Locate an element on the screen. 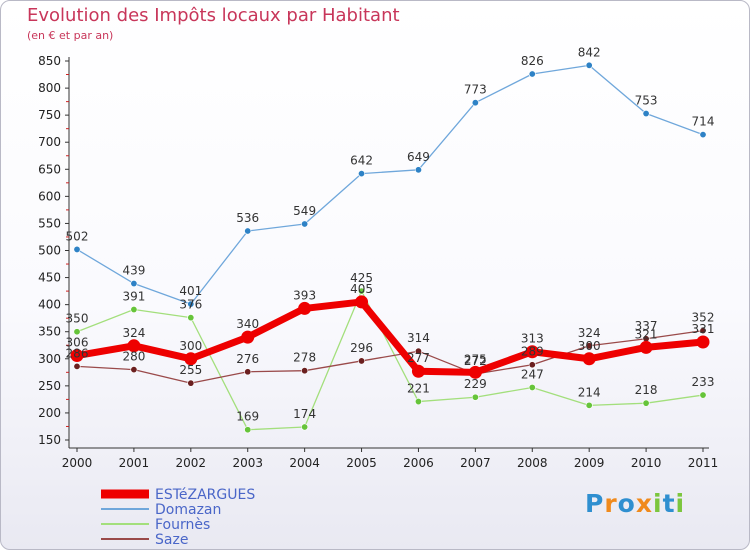  data-label: 306 is located at coordinates (77, 343).